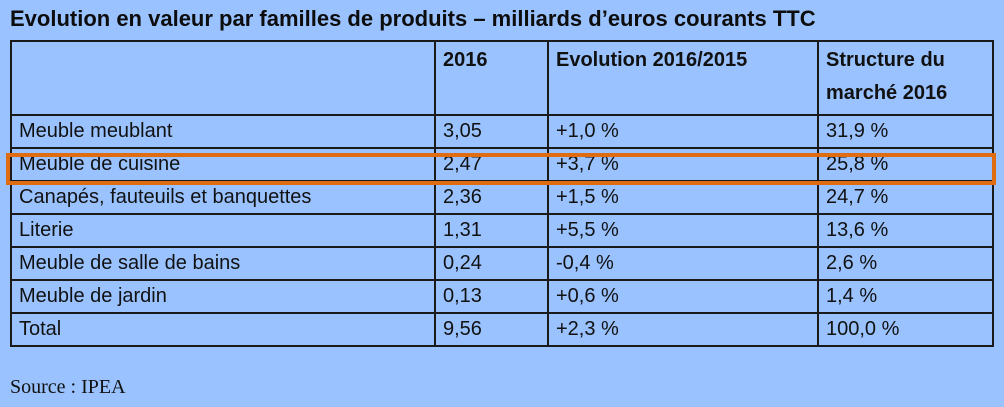  What do you see at coordinates (223, 263) in the screenshot?
I see `cell-category: Meuble de salle de bains` at bounding box center [223, 263].